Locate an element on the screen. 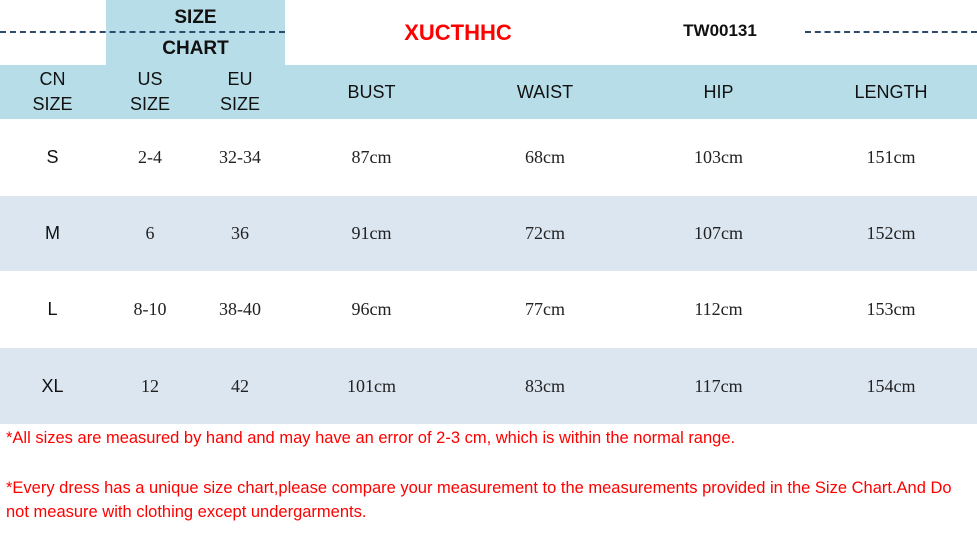 This screenshot has height=547, width=977. brand-name: XUCTHHC is located at coordinates (458, 32).